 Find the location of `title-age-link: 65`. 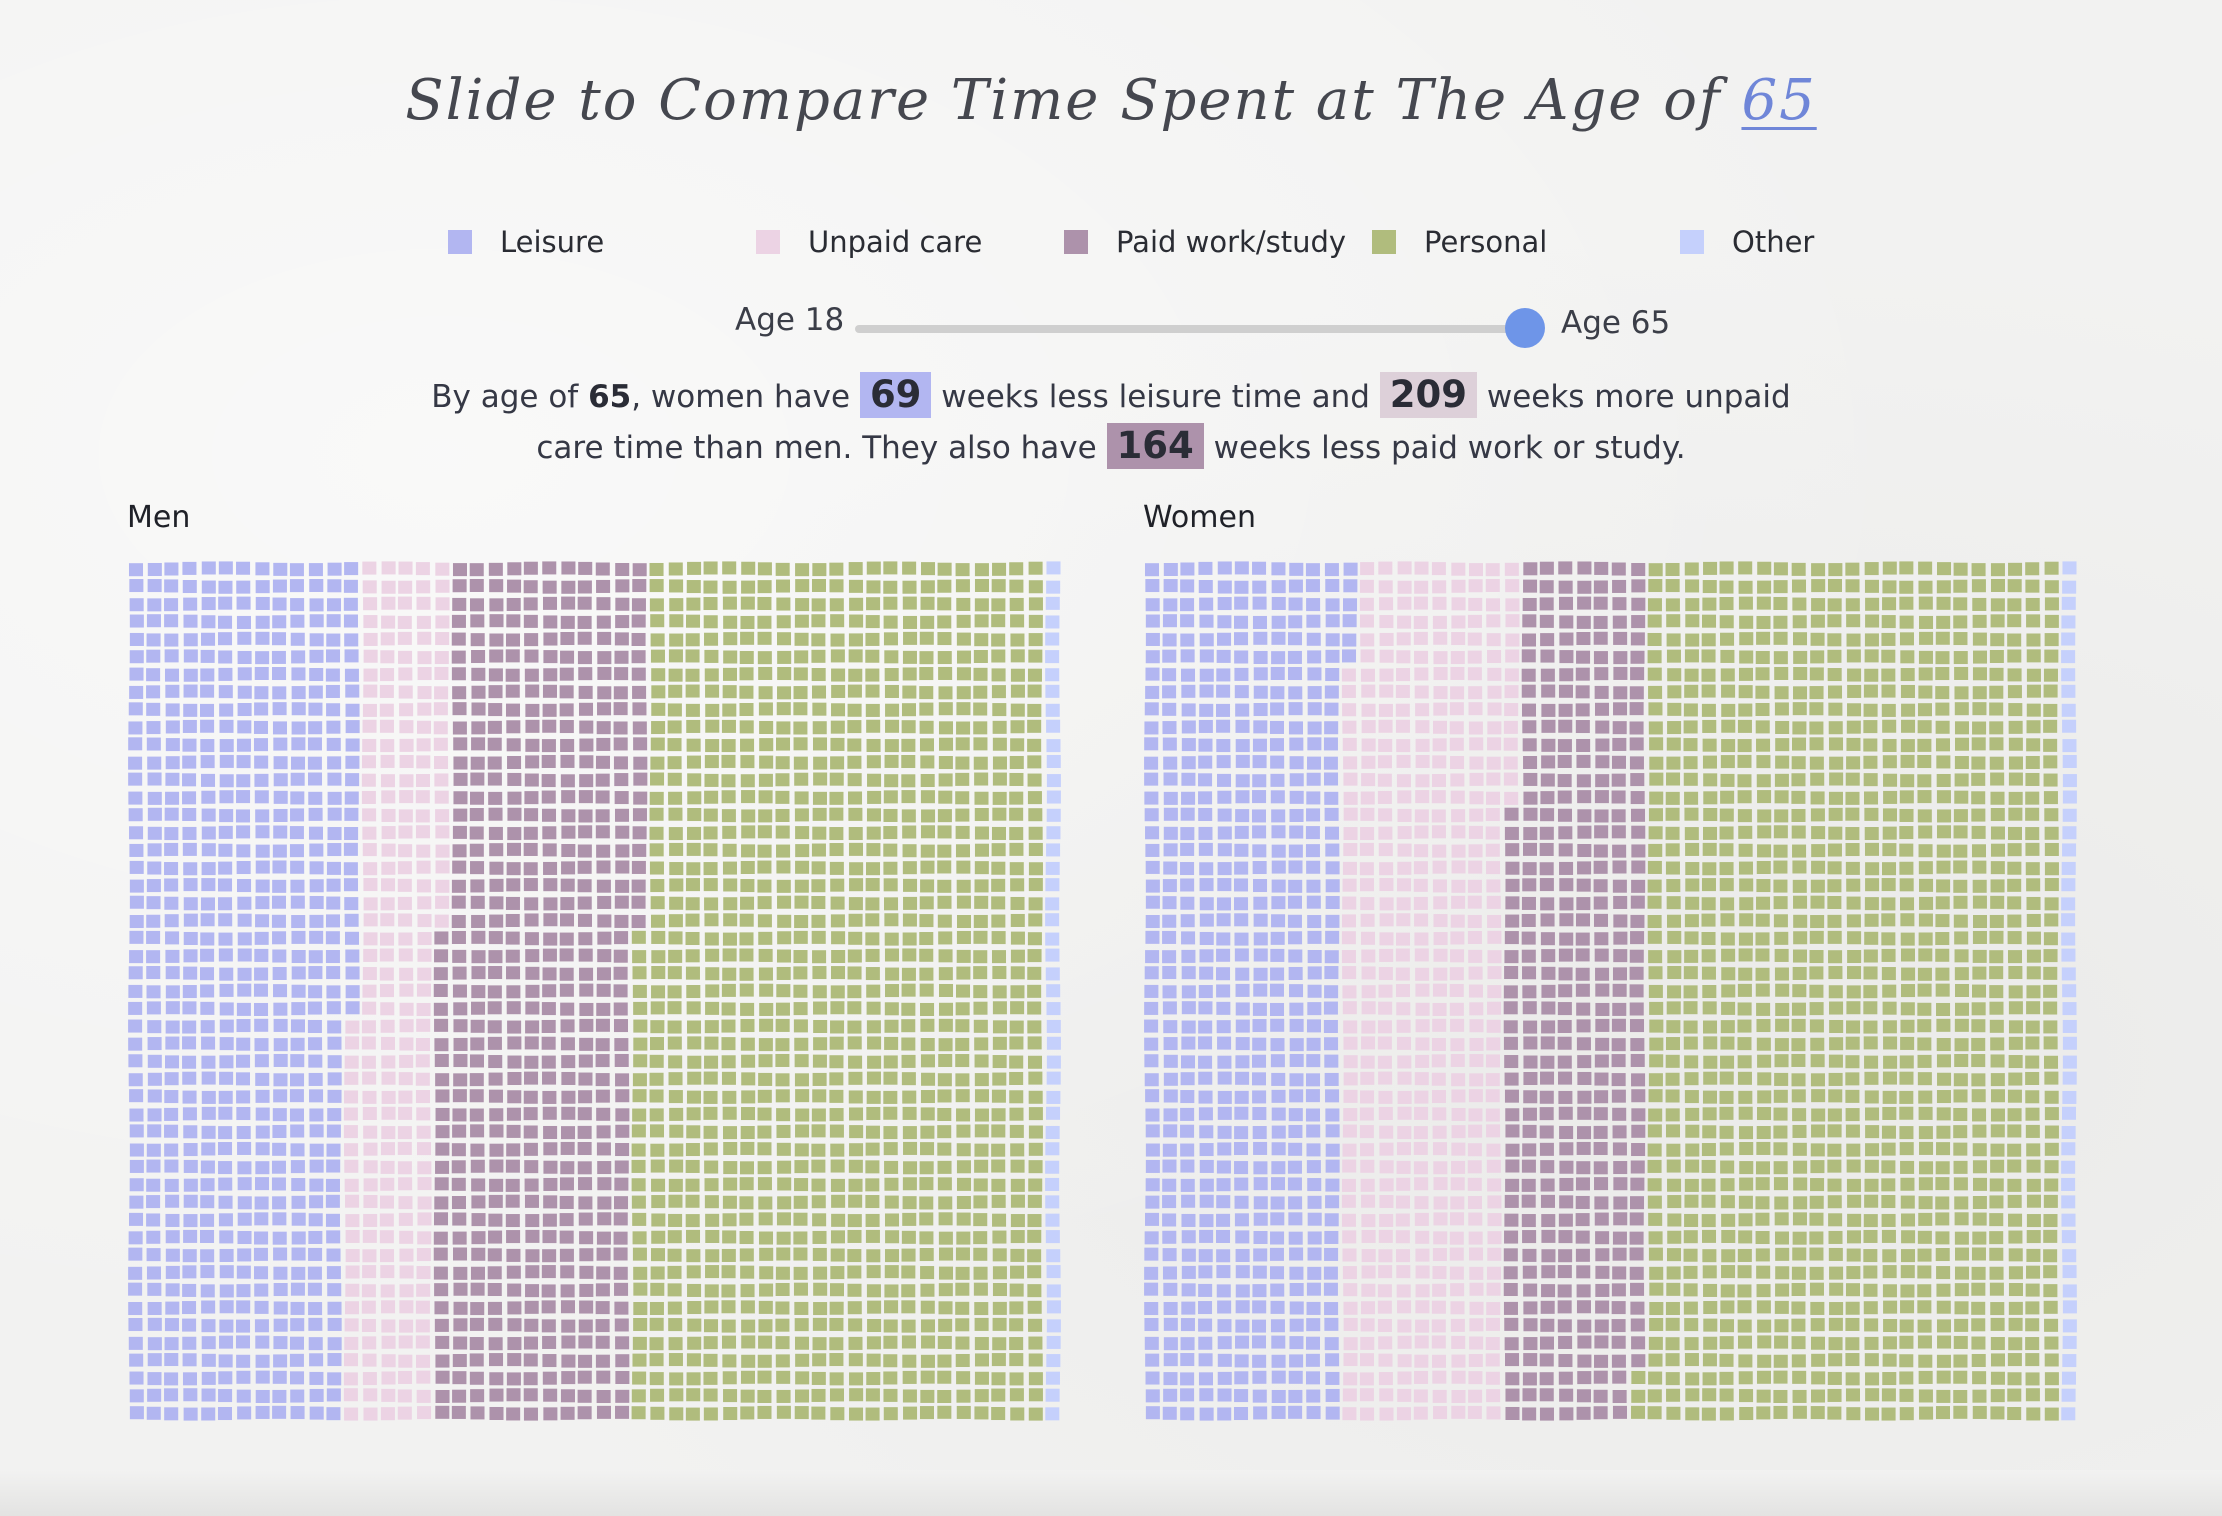

title-age-link: 65 is located at coordinates (1779, 100).